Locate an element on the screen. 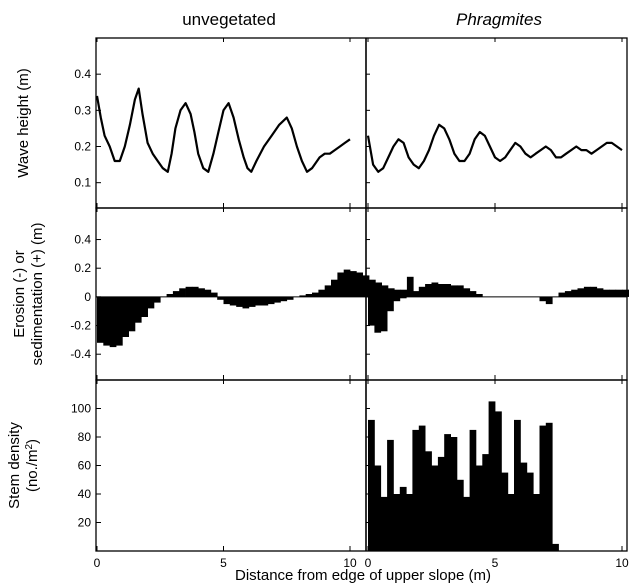 The width and height of the screenshot is (629, 585). y-tick-label: 0.3 is located at coordinates (82, 110).